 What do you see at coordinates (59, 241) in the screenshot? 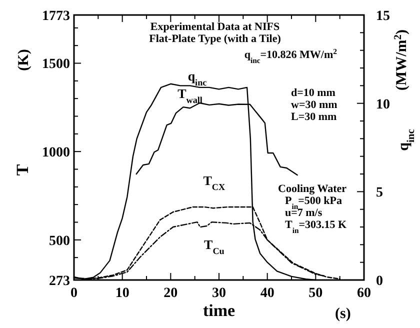
I see `y-tick-label: 500` at bounding box center [59, 241].